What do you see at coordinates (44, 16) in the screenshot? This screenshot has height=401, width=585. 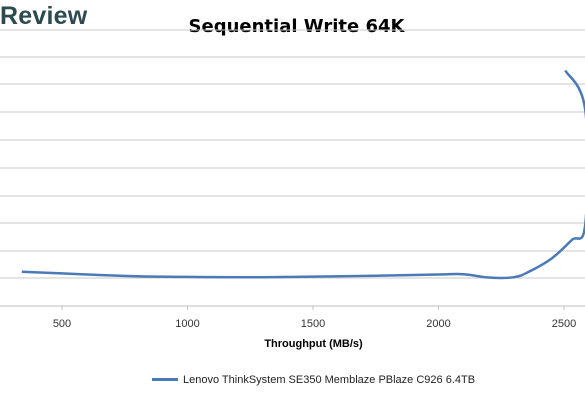 I see `logo: Review` at bounding box center [44, 16].